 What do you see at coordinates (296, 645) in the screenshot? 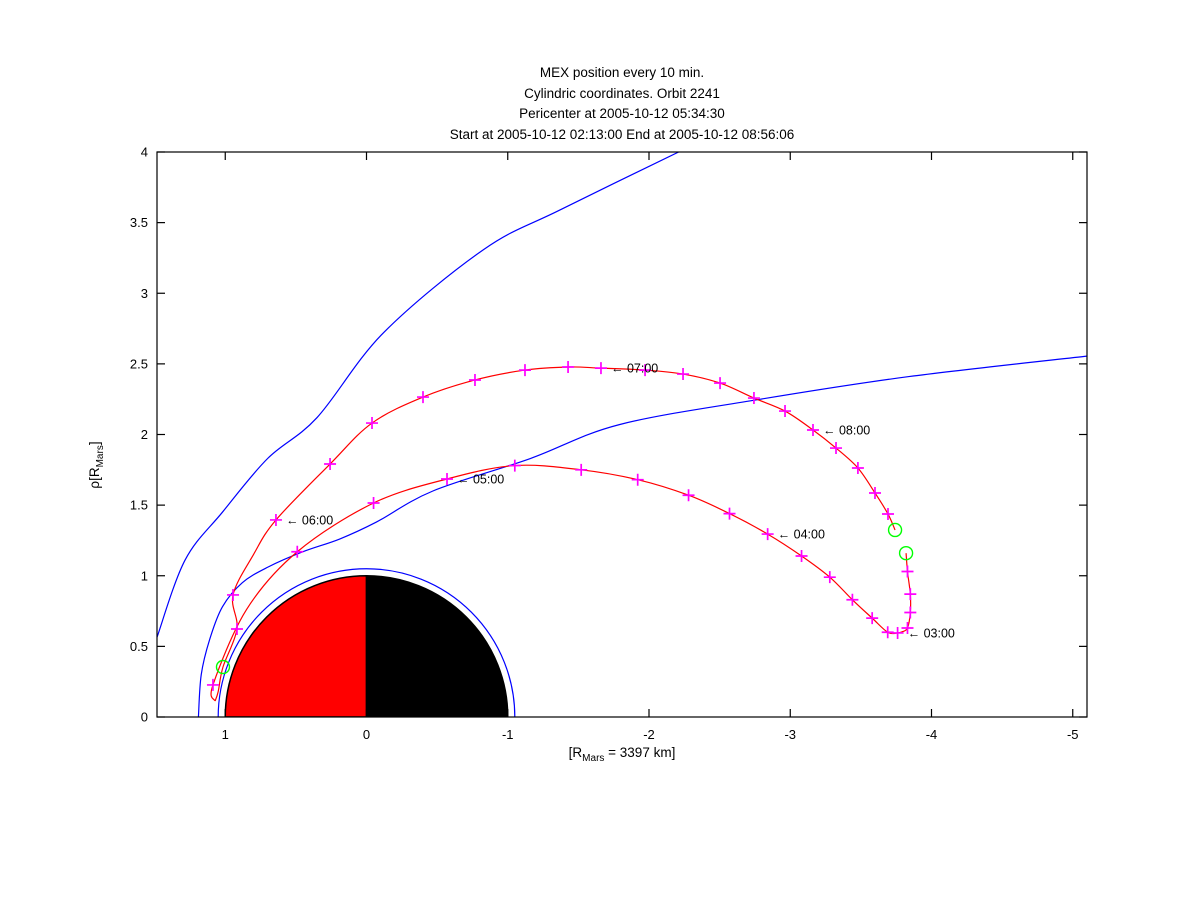
I see `planet-dayside` at bounding box center [296, 645].